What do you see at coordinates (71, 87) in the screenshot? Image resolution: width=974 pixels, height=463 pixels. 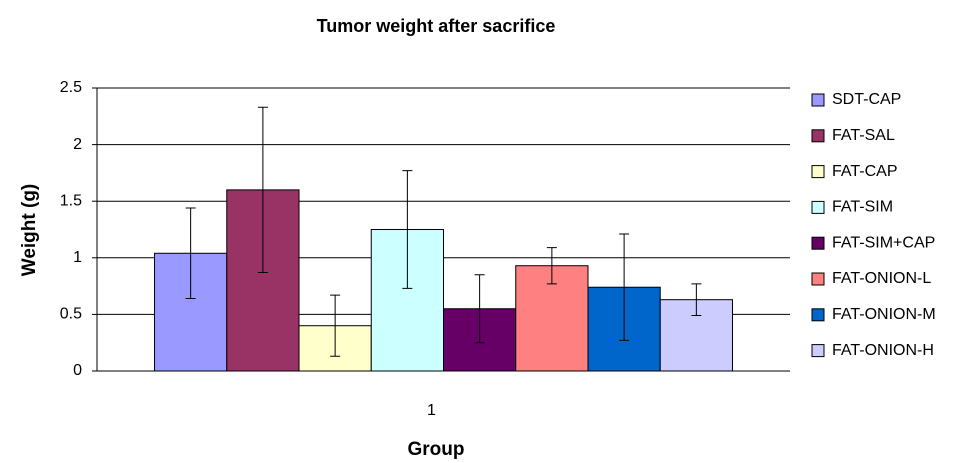 I see `y-tick-label: 2.5` at bounding box center [71, 87].